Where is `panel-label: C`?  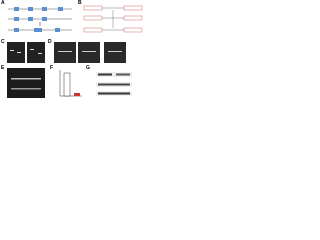
panel-label: C is located at coordinates (3, 42).